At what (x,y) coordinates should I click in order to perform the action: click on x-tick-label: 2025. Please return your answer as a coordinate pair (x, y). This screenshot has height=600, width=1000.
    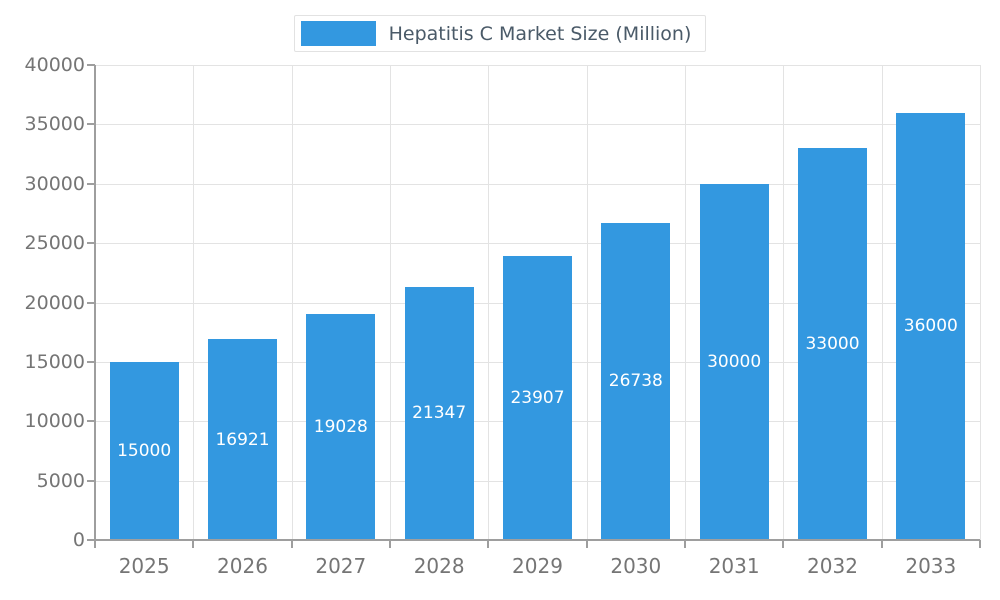
    Looking at the image, I should click on (144, 566).